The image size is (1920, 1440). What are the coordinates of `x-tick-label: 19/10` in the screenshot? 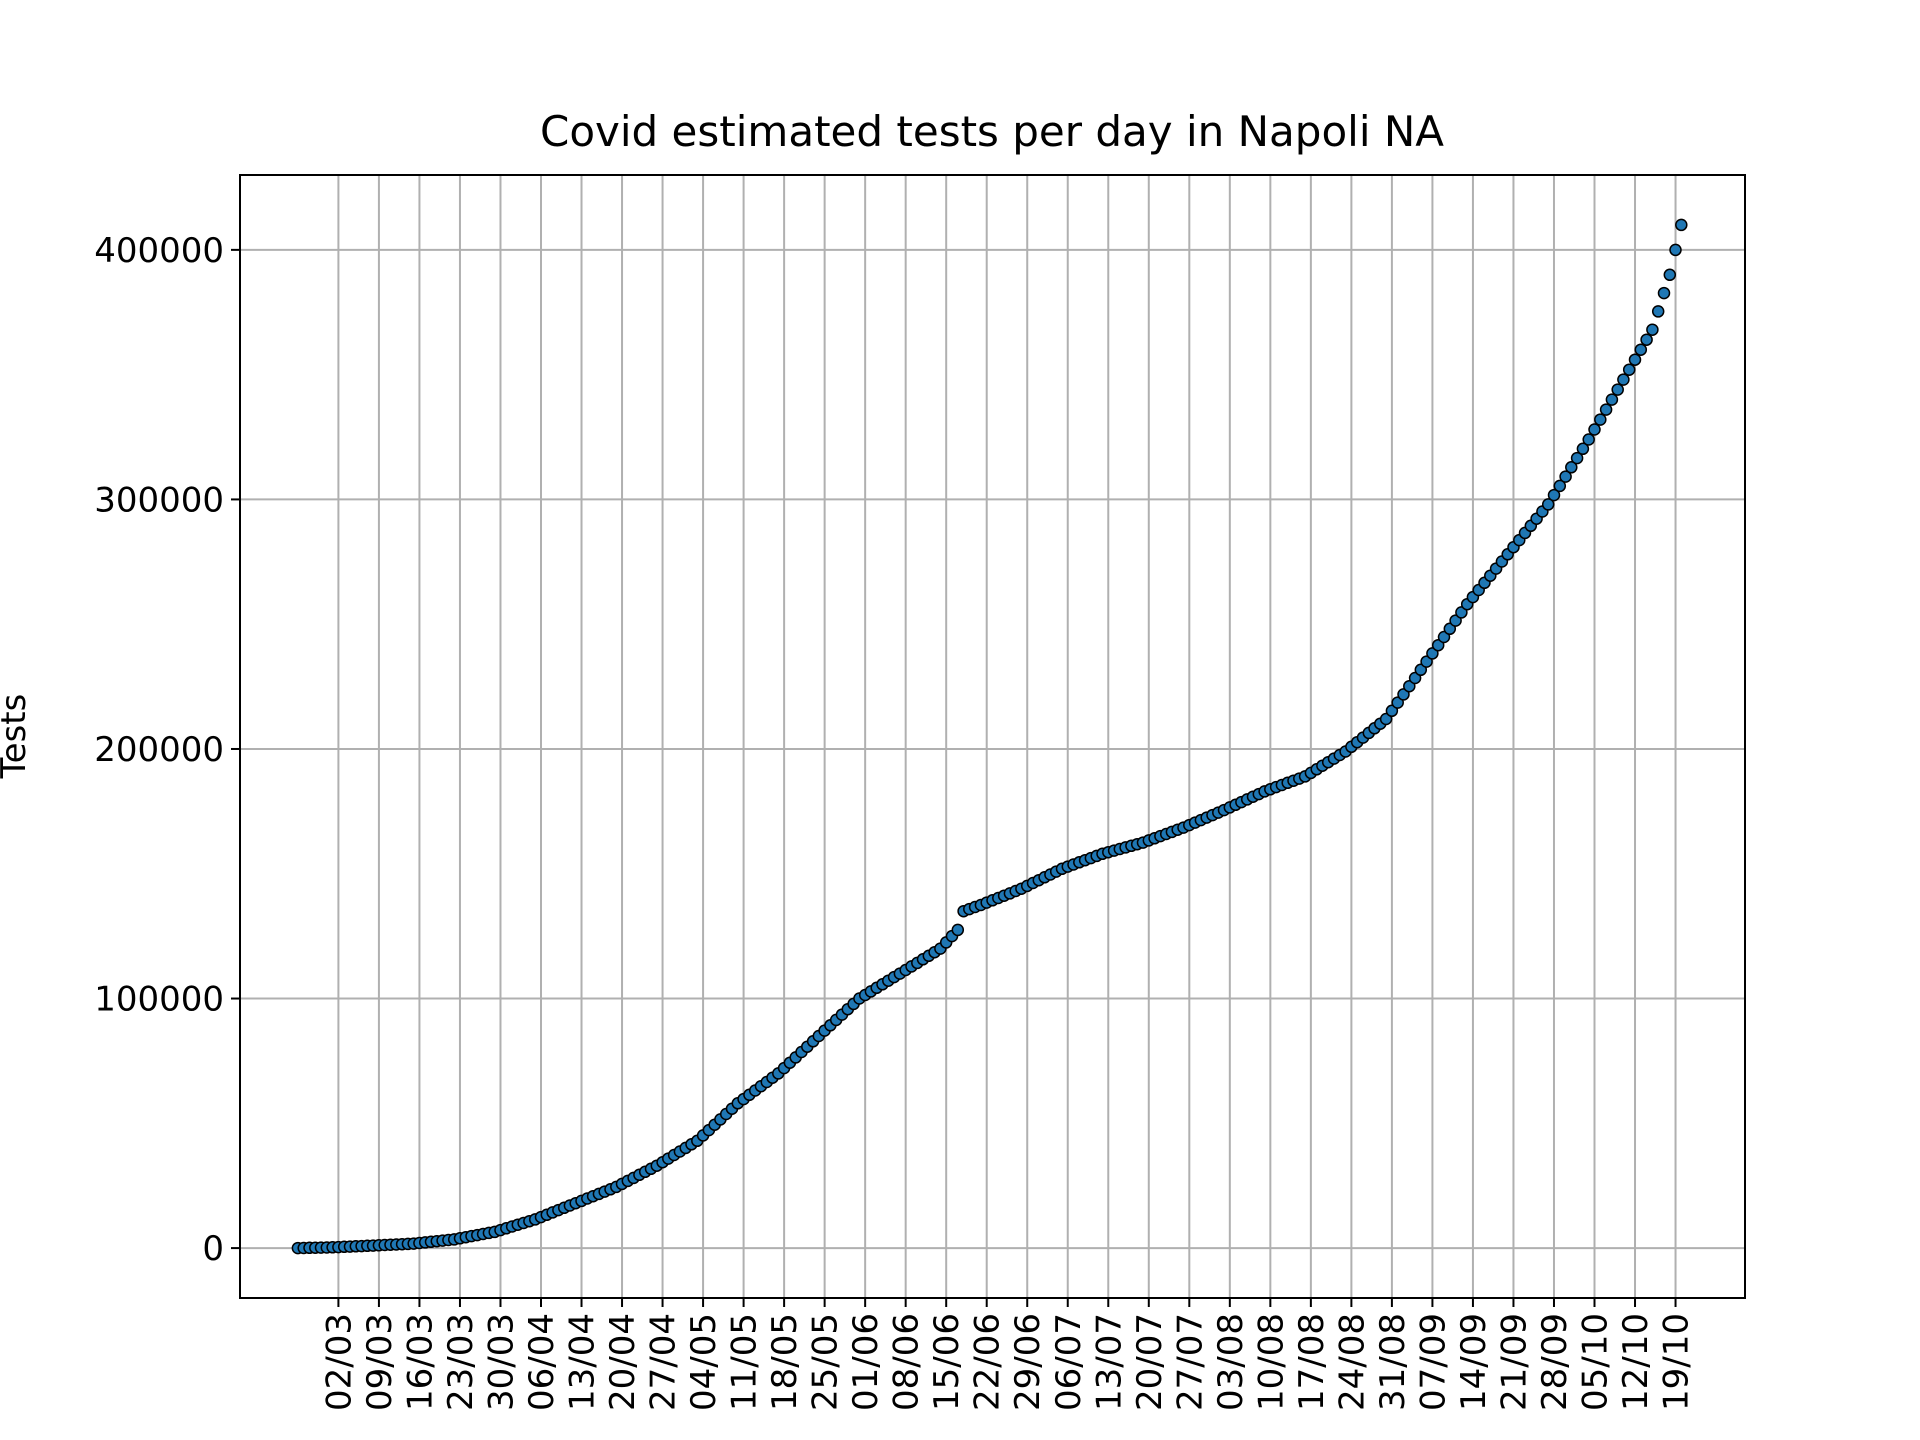 It's located at (1677, 1362).